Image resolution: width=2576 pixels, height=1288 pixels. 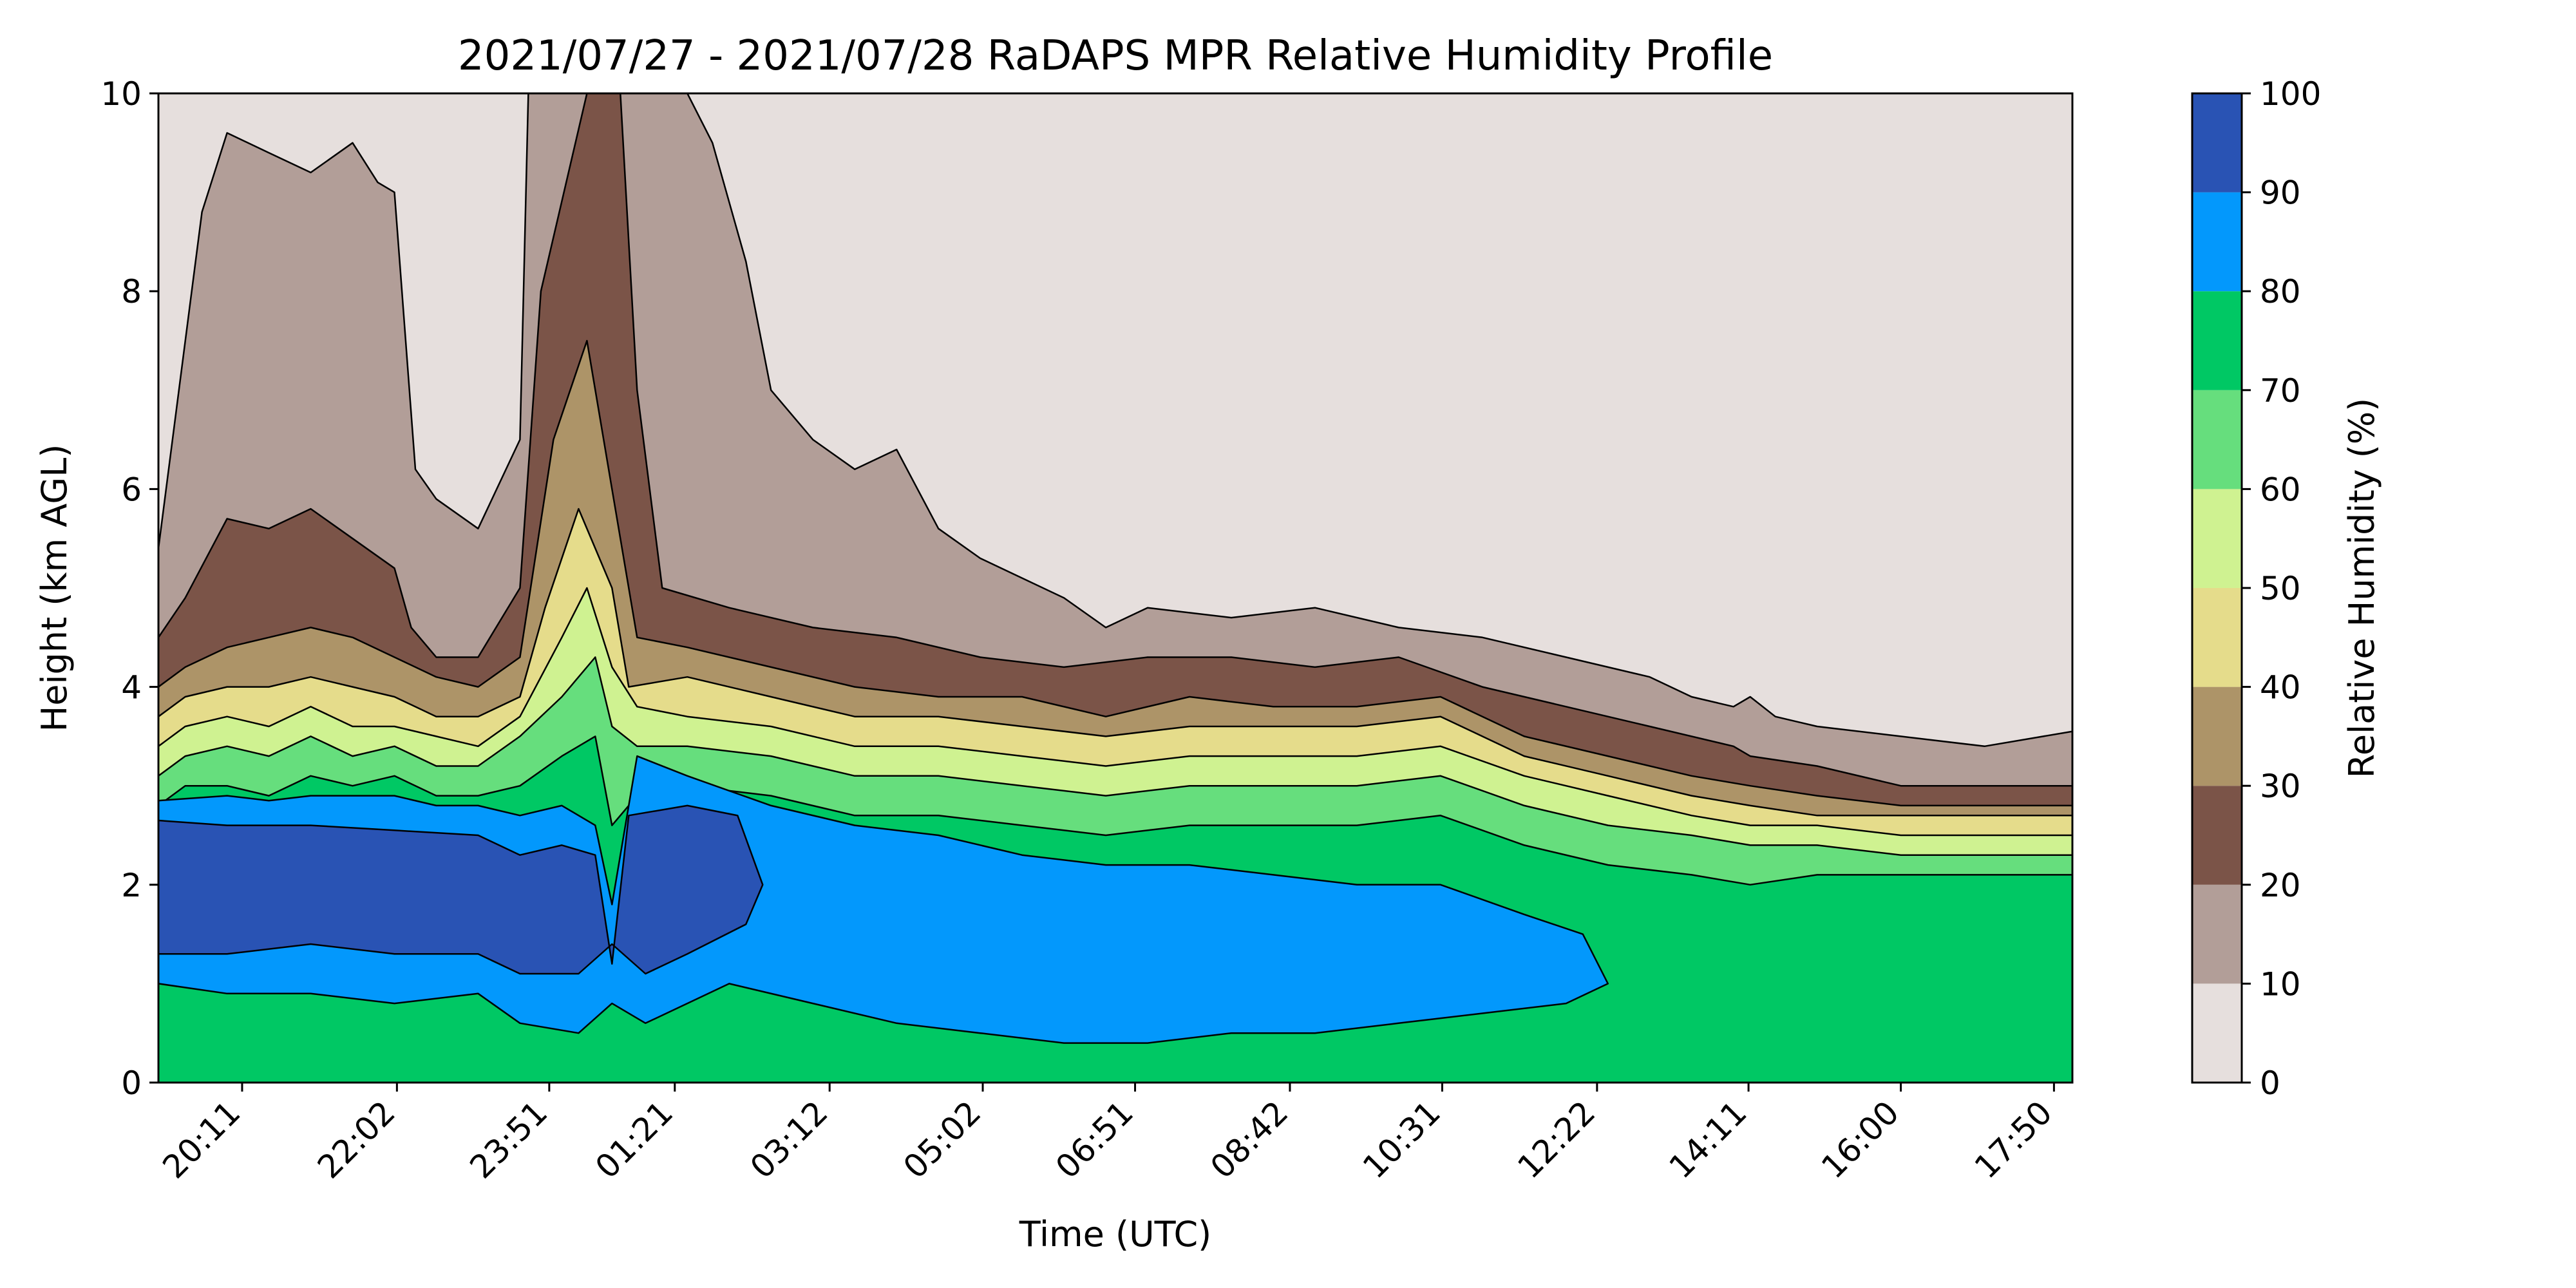 I want to click on x-tick-label: 05:02, so click(x=943, y=1140).